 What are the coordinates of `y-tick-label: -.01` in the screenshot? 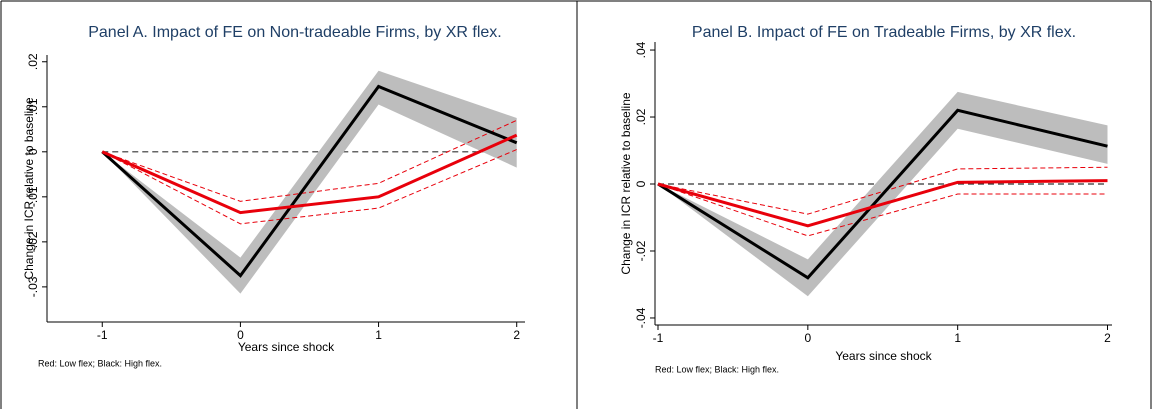 It's located at (33, 196).